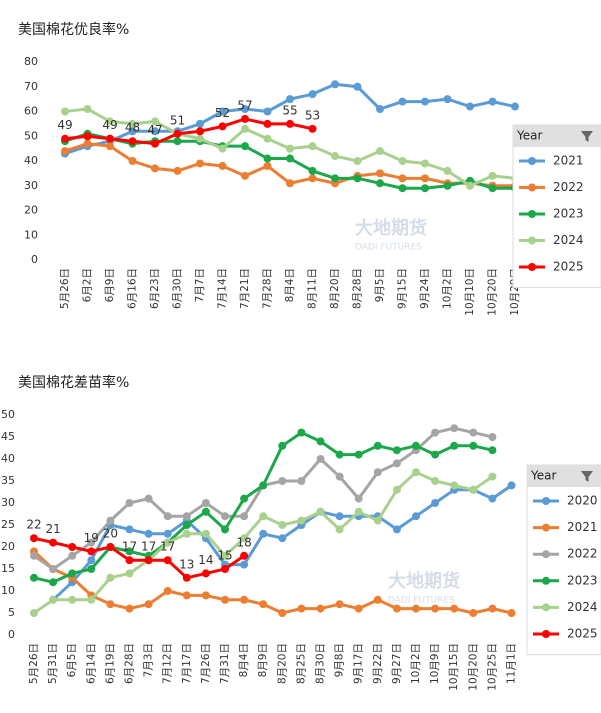 This screenshot has height=713, width=601. I want to click on x-tick-label: 10月15日, so click(454, 667).